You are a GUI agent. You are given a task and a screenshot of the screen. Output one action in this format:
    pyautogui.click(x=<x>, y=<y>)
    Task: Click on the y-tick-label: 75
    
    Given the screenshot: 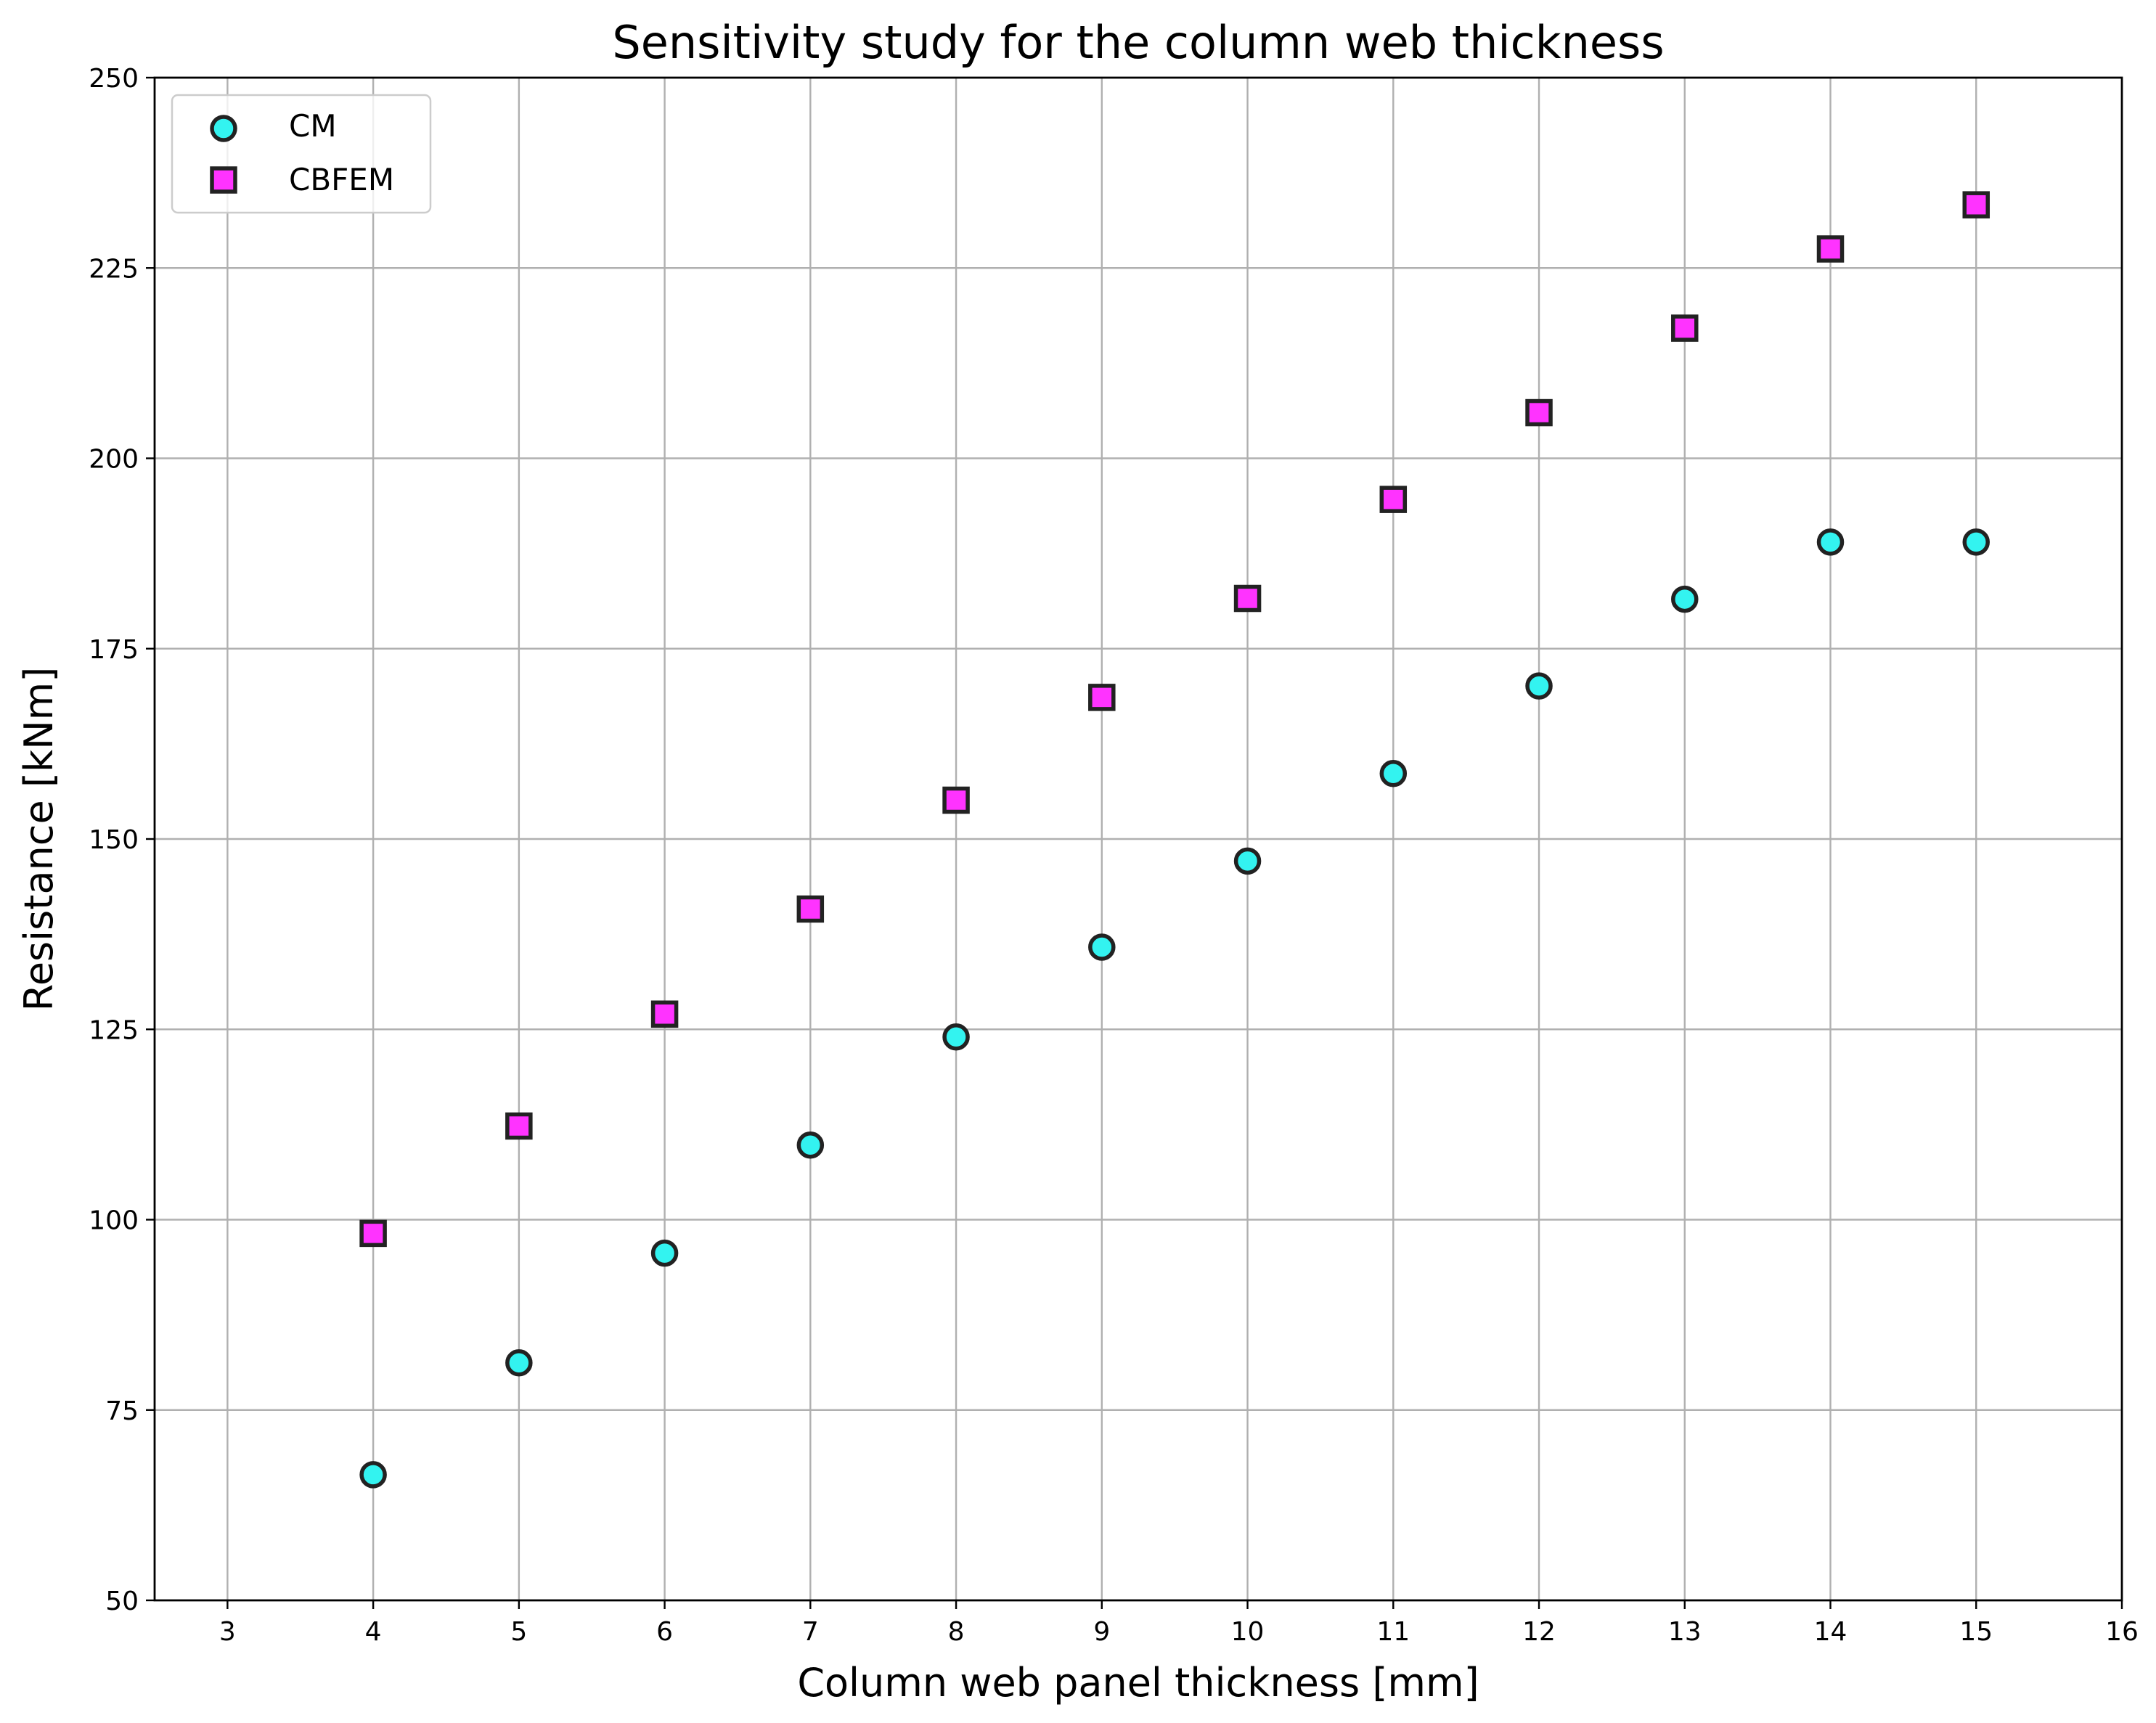 What is the action you would take?
    pyautogui.click(x=122, y=1411)
    